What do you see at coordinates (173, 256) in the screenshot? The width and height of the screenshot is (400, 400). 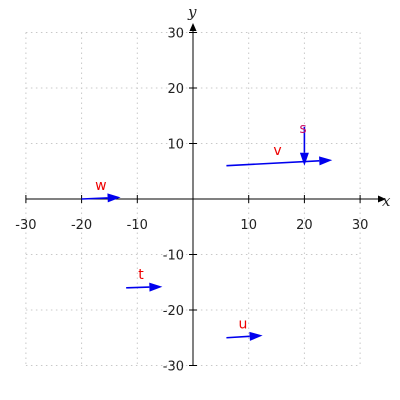 I see `y-tick-label: -10` at bounding box center [173, 256].